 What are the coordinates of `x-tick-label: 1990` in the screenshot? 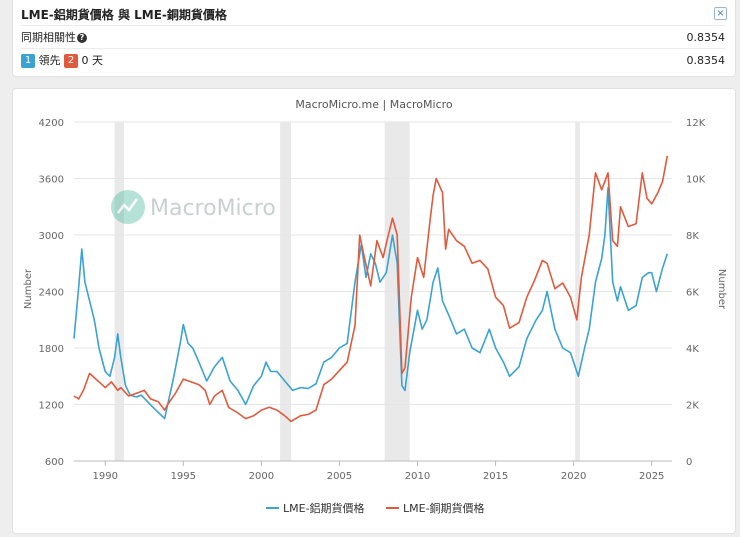 It's located at (105, 476).